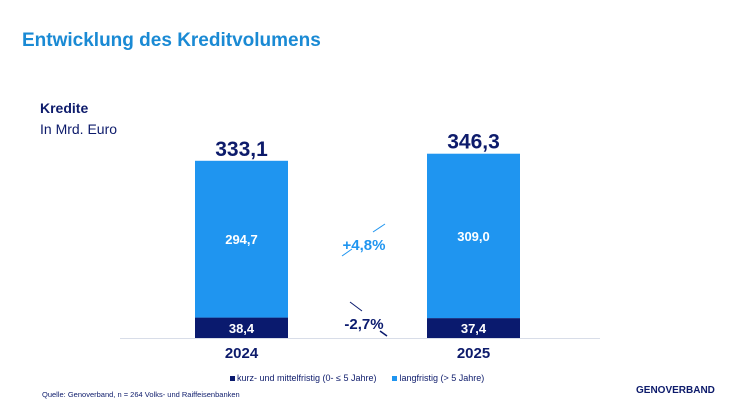 The height and width of the screenshot is (412, 732). Describe the element at coordinates (364, 245) in the screenshot. I see `growth-annotation: +4,8%` at that location.